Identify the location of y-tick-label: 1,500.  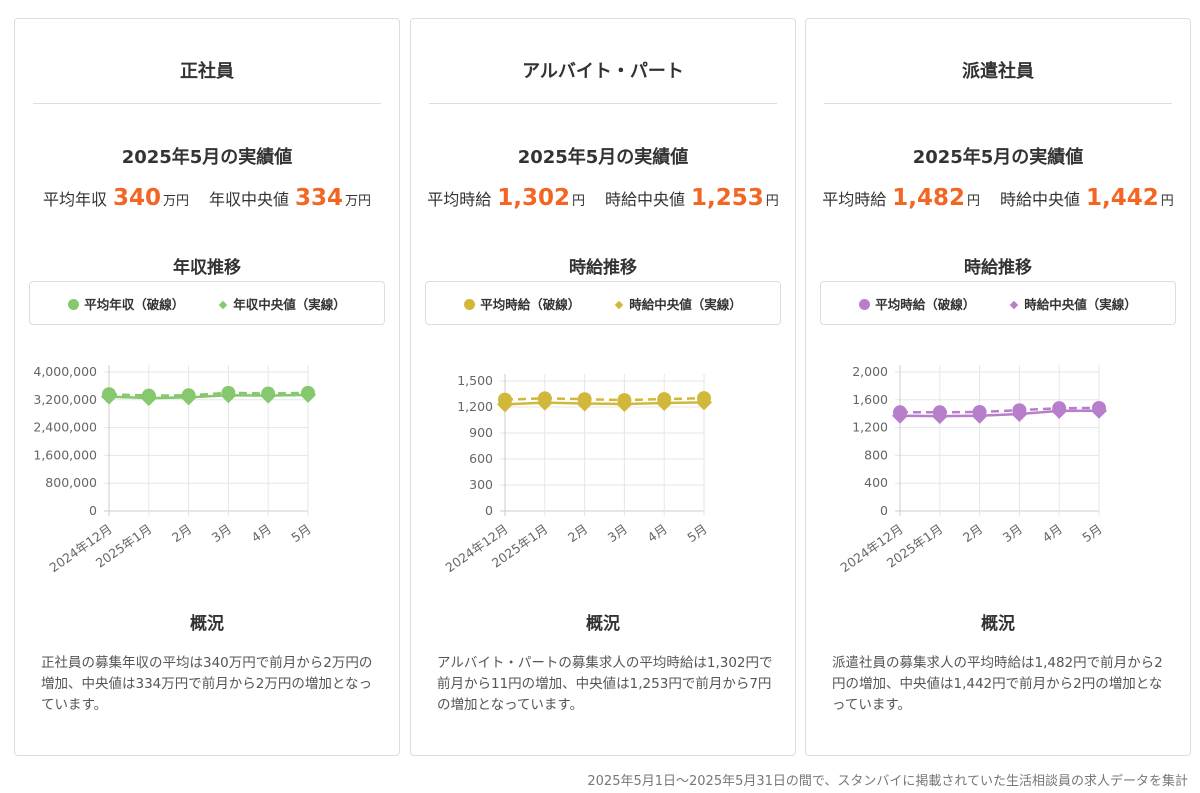
(475, 380).